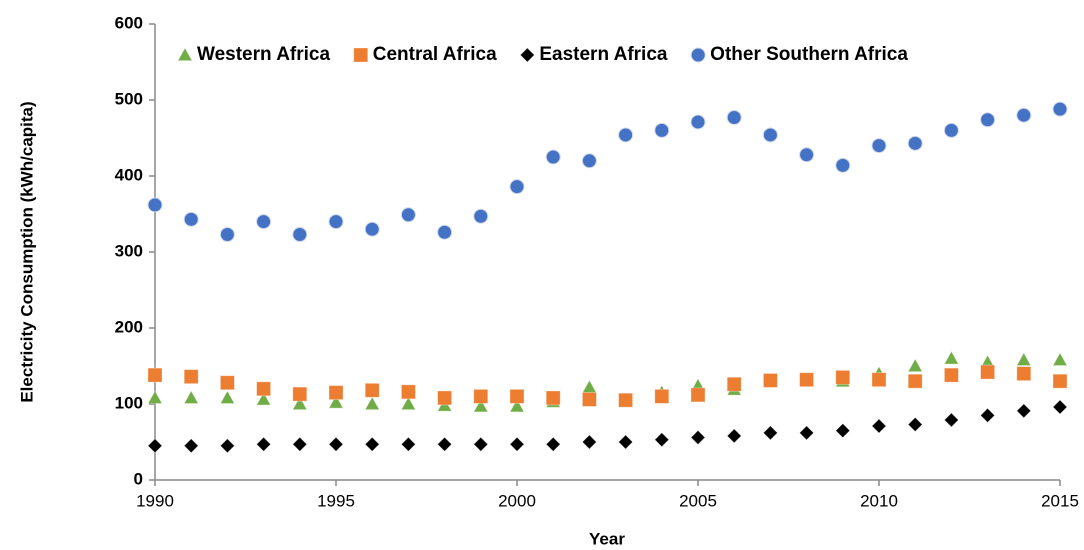 This screenshot has width=1084, height=550. Describe the element at coordinates (1060, 500) in the screenshot. I see `x-tick-label: 2015` at that location.